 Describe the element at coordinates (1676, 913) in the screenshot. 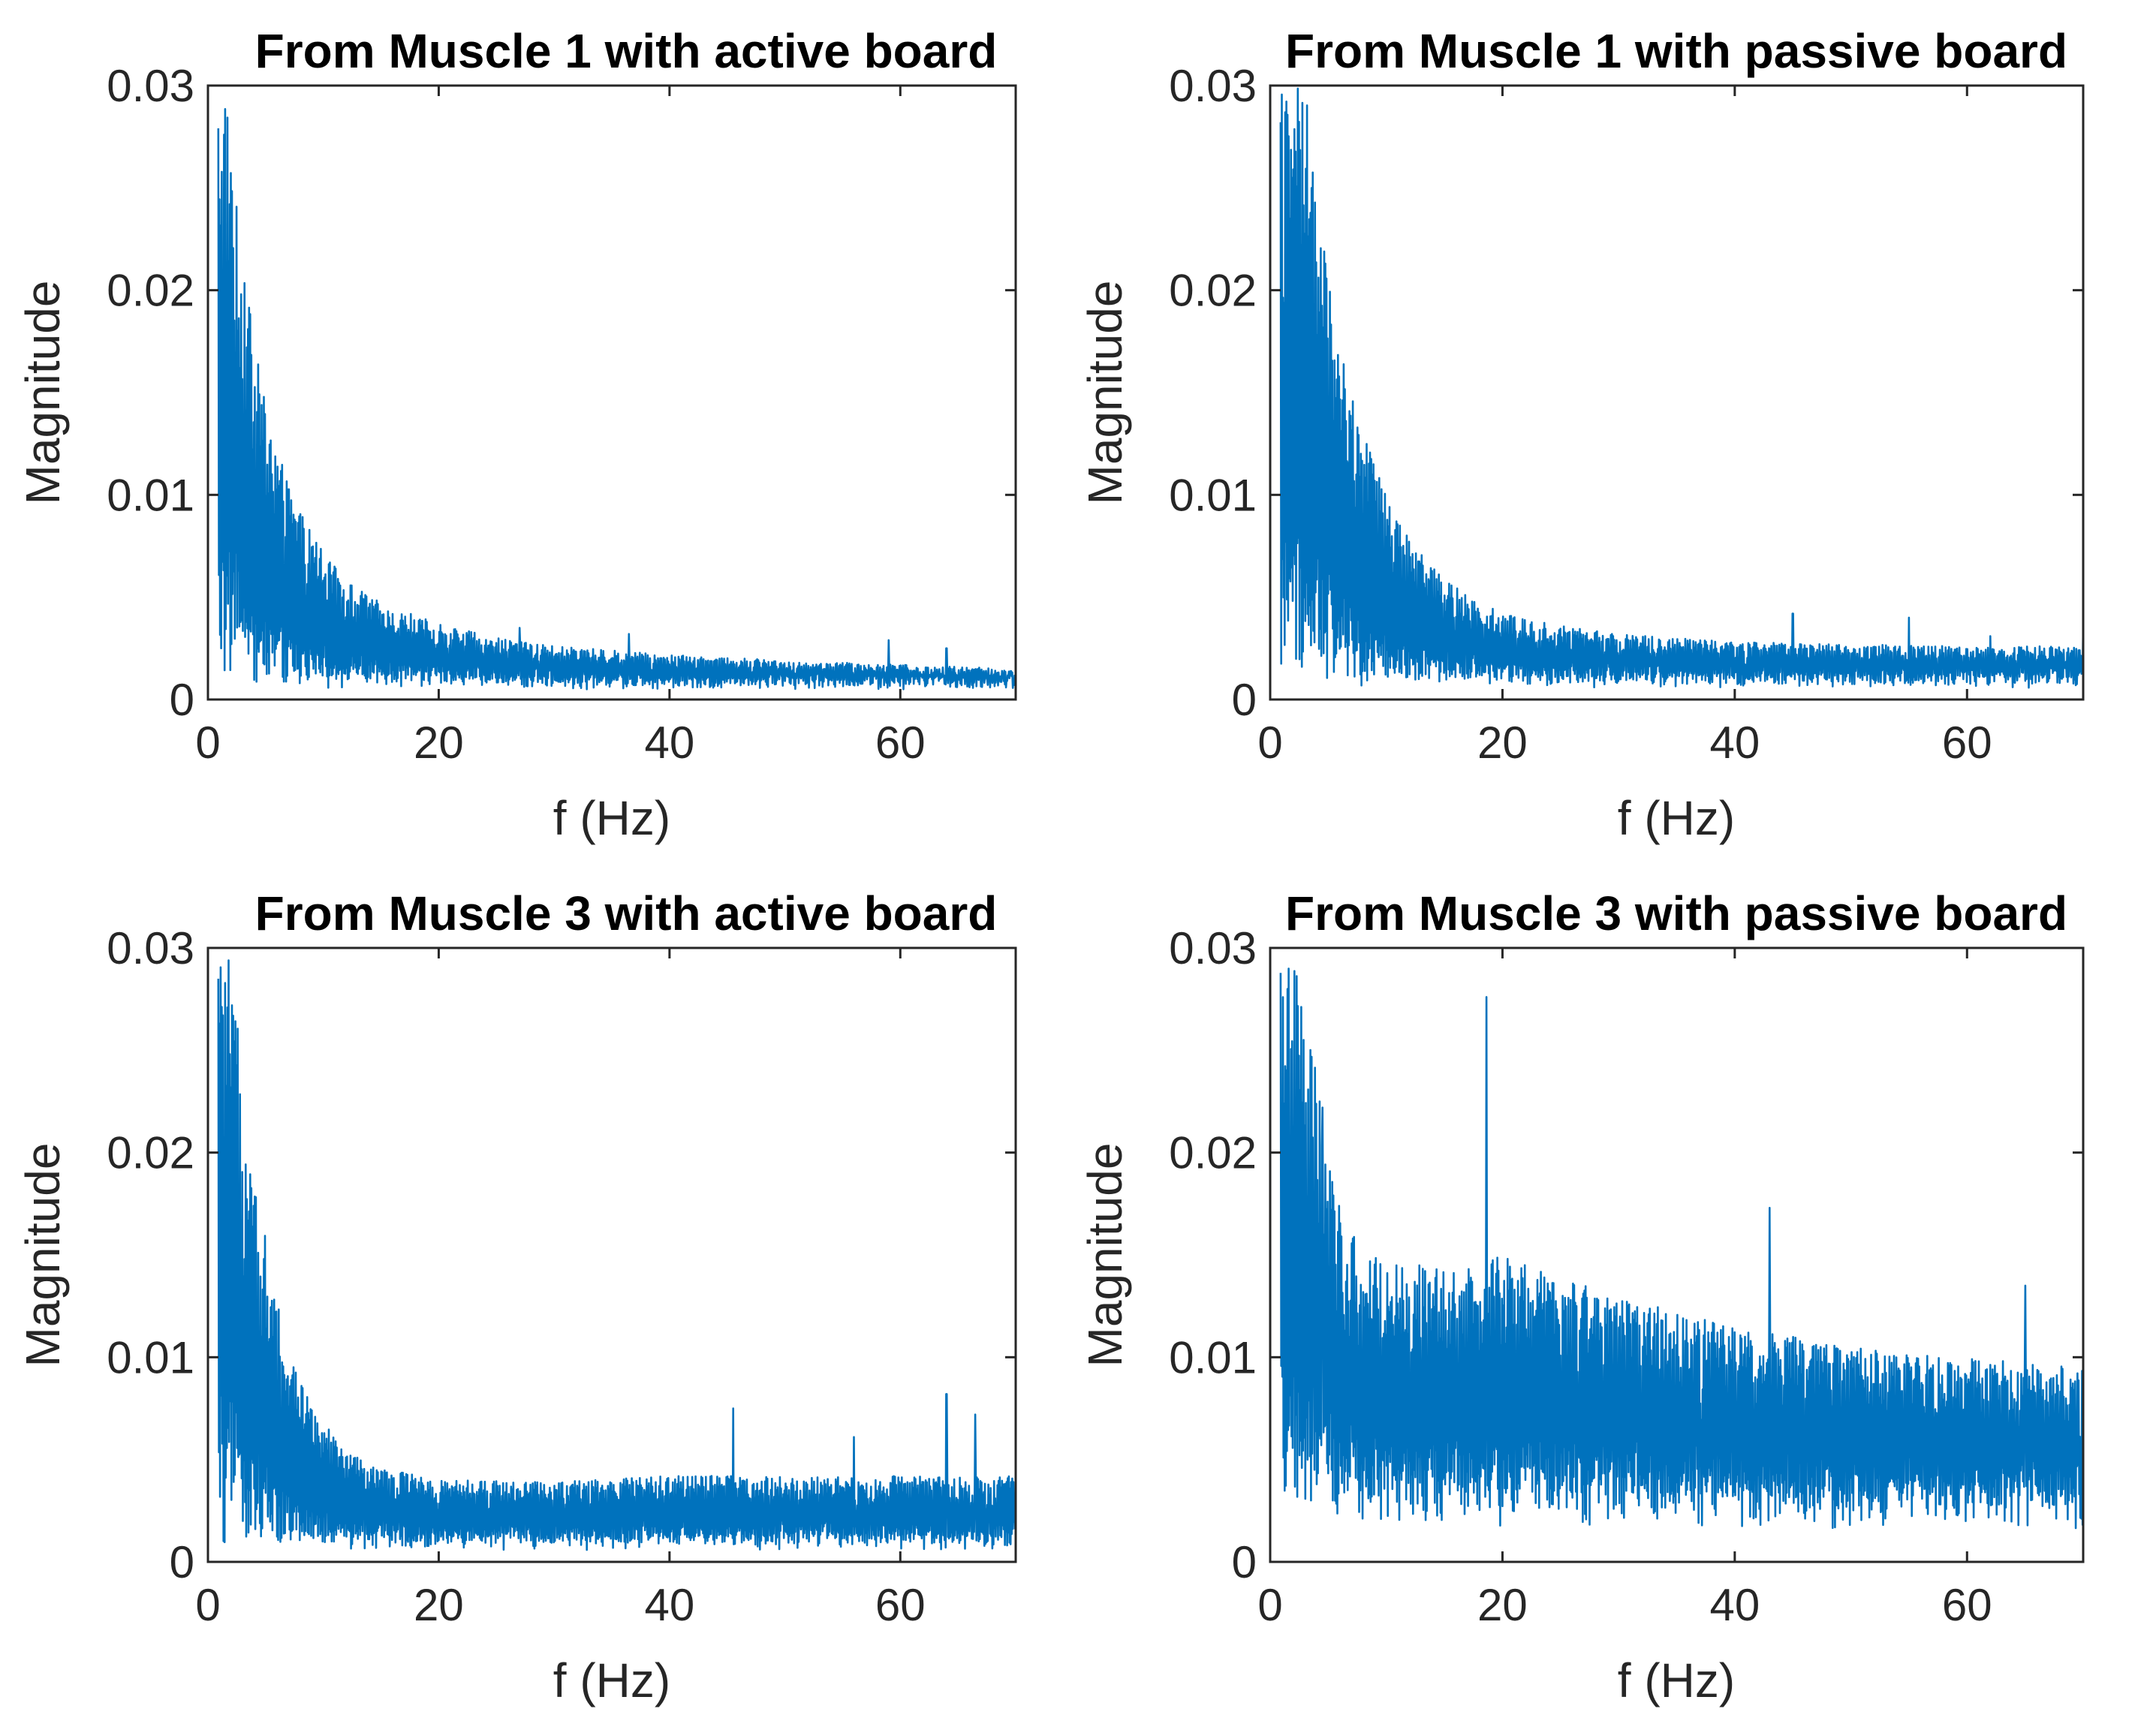

I see `subplot-title: From Muscle 3 with passive board` at that location.